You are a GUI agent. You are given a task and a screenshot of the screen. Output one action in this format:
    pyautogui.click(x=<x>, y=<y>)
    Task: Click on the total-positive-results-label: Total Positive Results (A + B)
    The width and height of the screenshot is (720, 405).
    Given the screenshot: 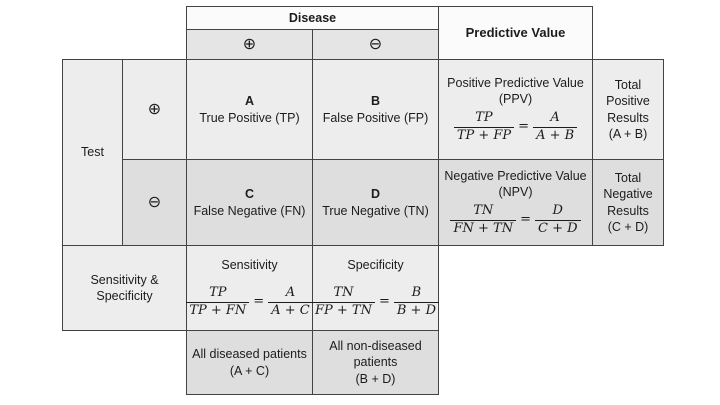 What is the action you would take?
    pyautogui.click(x=628, y=109)
    